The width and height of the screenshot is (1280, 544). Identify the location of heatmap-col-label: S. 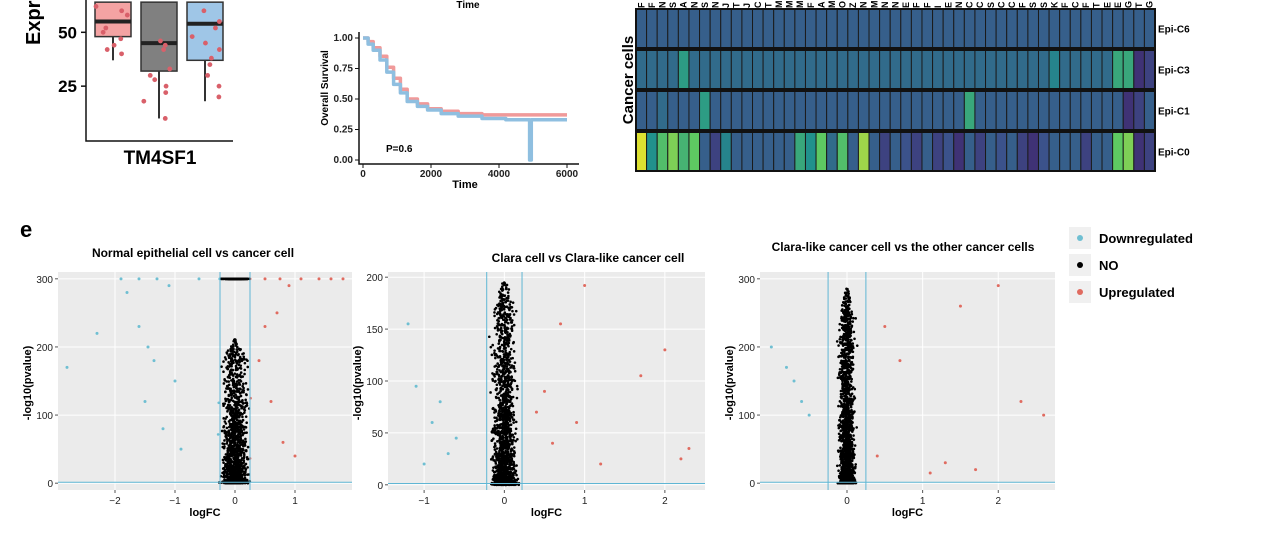
(1033, 5).